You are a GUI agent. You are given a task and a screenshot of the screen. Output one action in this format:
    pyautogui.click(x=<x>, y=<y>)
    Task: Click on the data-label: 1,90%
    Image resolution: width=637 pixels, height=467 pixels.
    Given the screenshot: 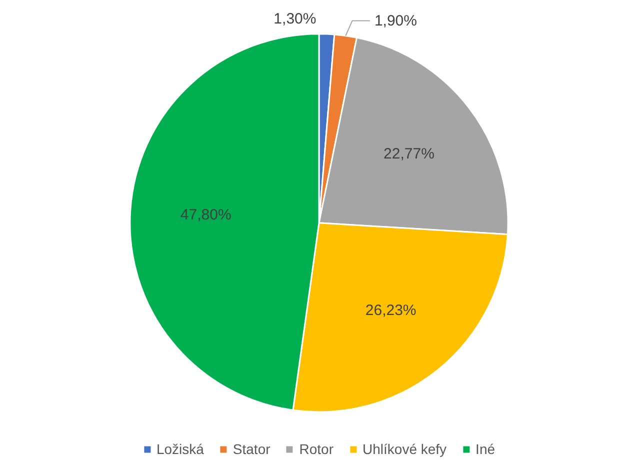 What is the action you would take?
    pyautogui.click(x=396, y=21)
    